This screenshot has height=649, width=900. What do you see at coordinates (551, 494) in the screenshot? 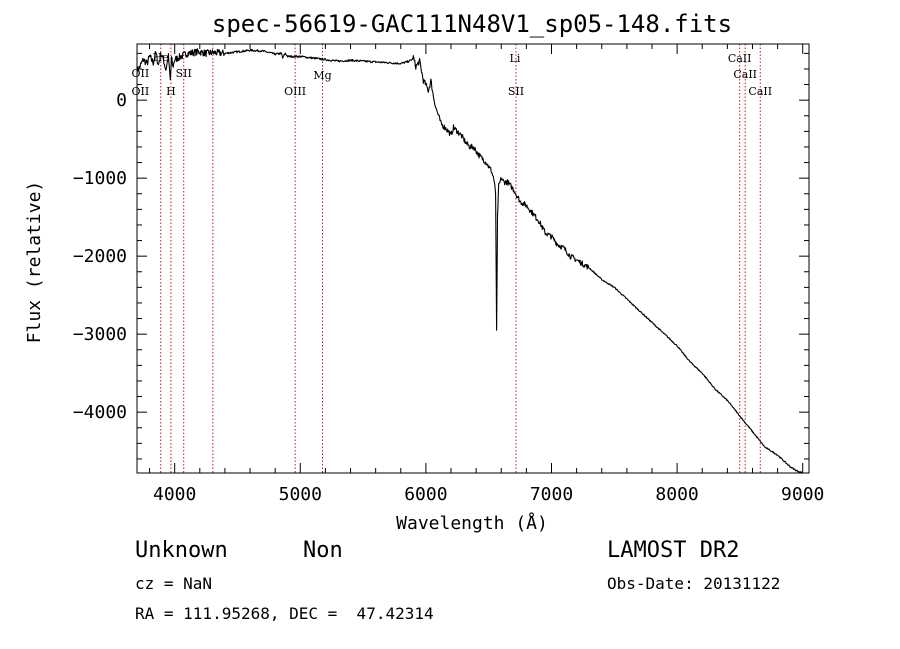
I see `x-tick-label: 7000` at bounding box center [551, 494].